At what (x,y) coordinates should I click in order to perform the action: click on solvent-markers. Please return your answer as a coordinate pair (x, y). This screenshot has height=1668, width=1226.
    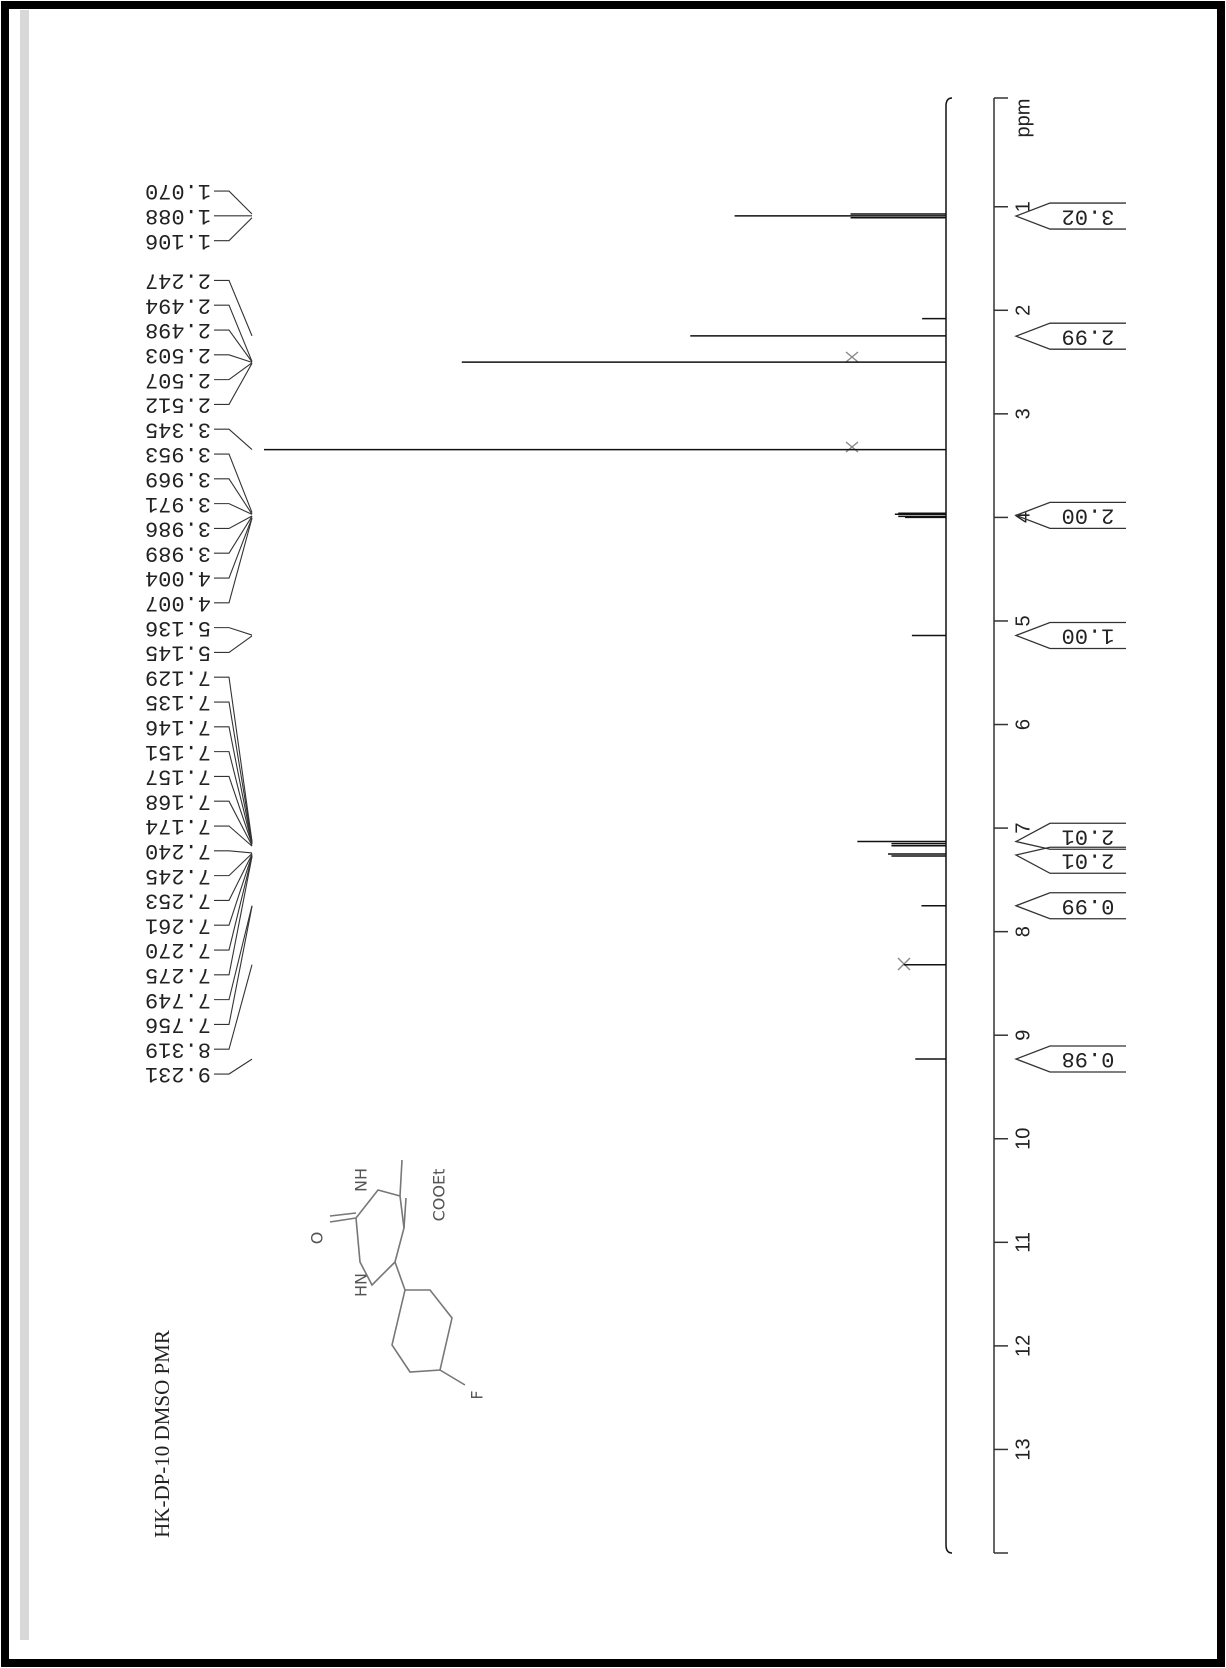
    Looking at the image, I should click on (878, 661).